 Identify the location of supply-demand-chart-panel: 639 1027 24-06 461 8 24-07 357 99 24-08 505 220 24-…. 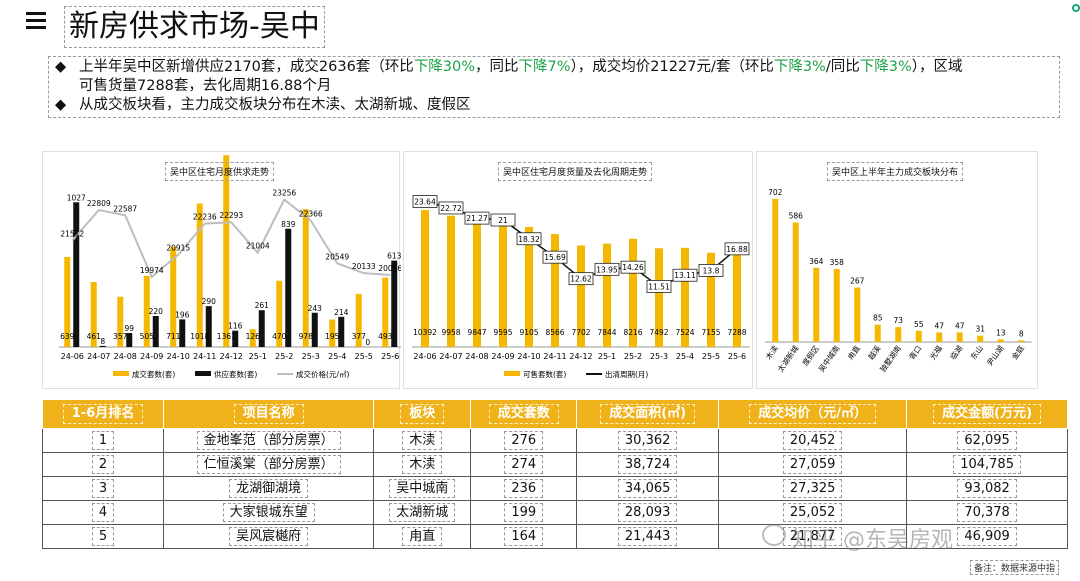
(221, 270).